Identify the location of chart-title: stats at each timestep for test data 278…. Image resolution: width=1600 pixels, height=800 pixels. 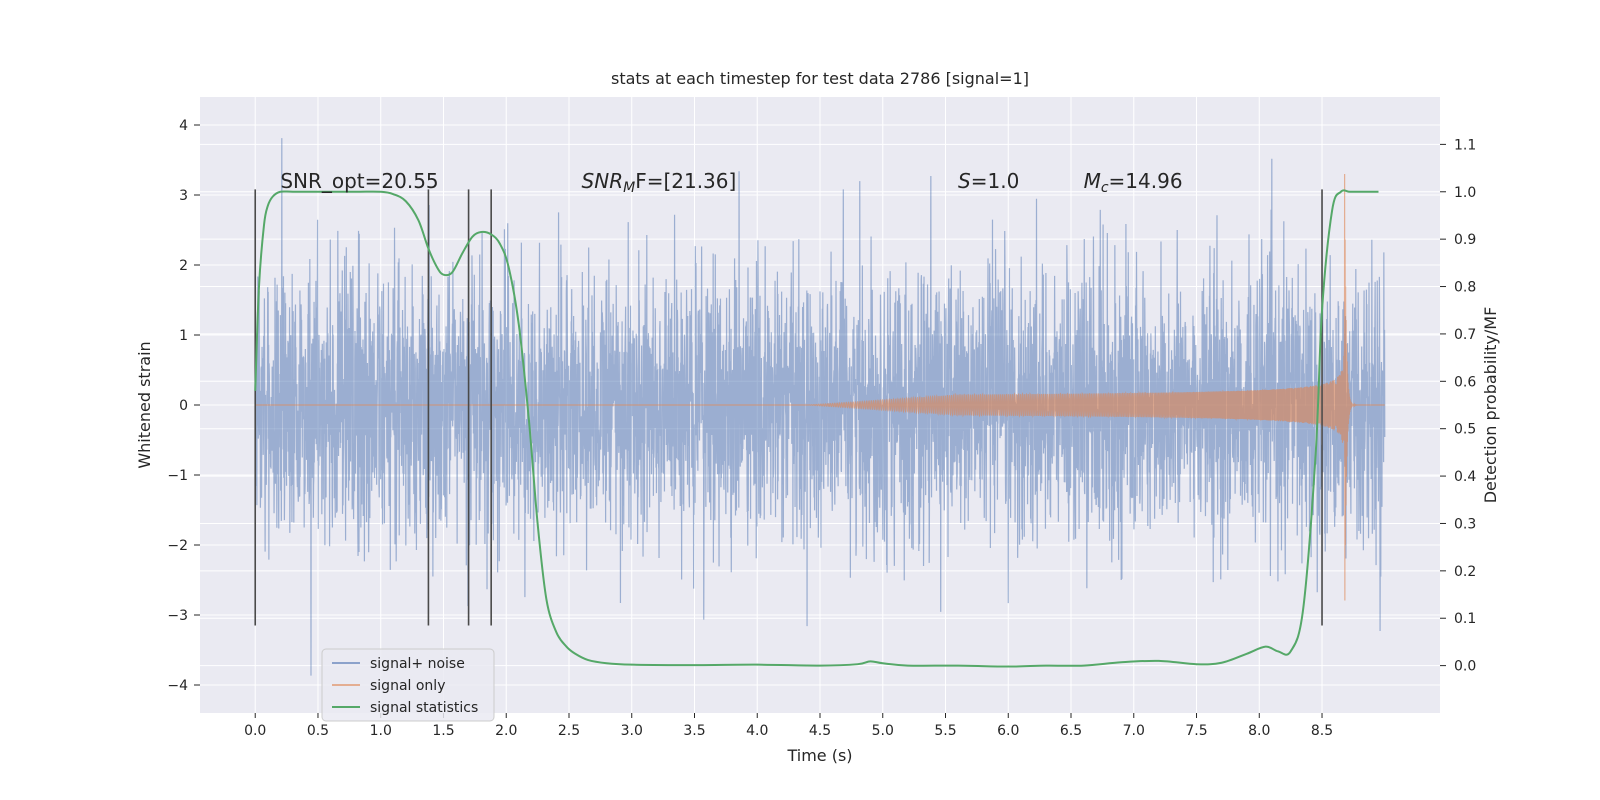
(820, 78).